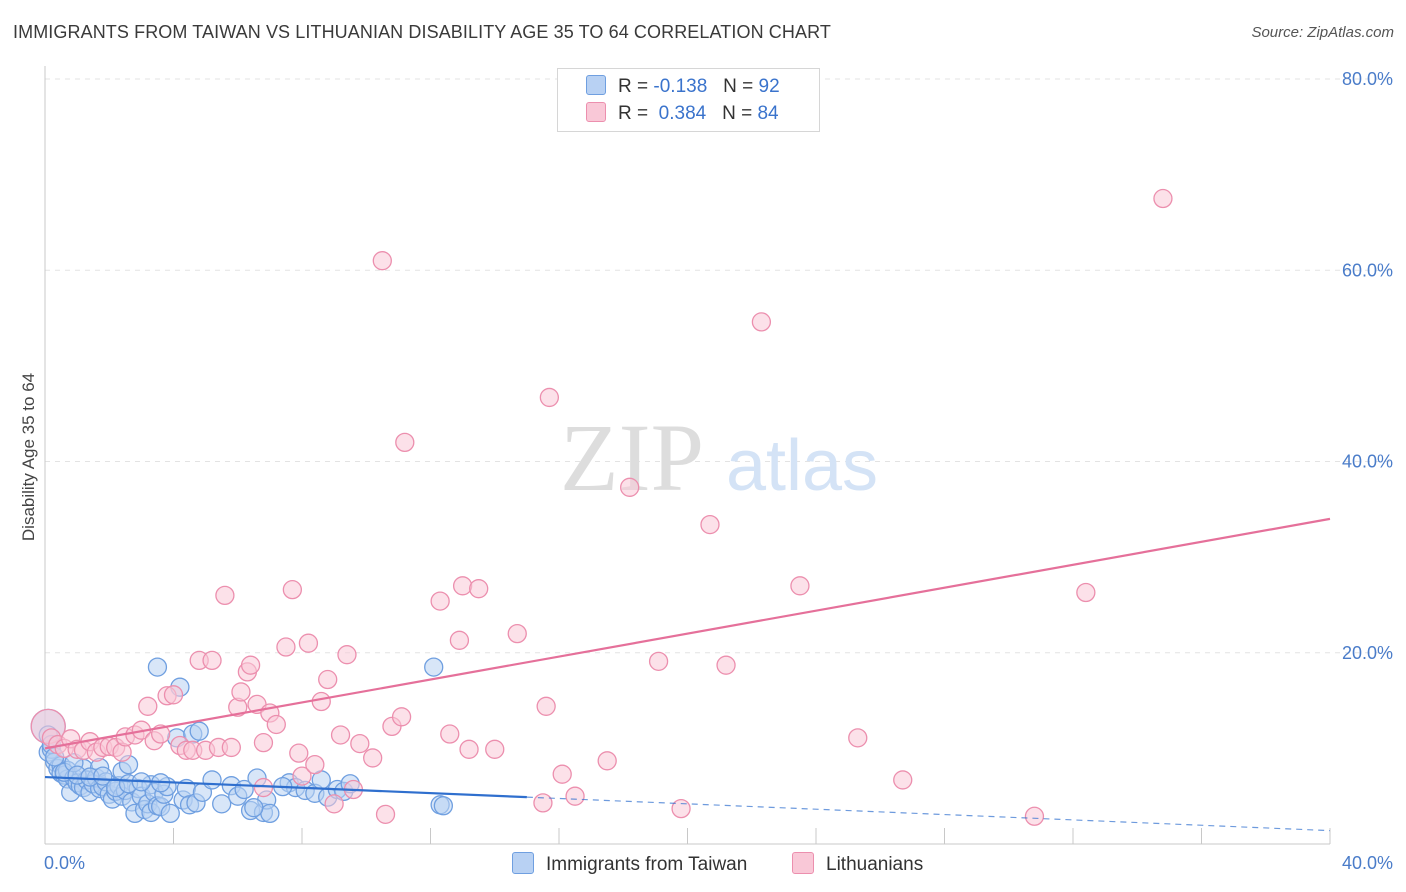 The height and width of the screenshot is (892, 1406). I want to click on series-legend: Immigrants from Taiwan Lithuanians, so click(703, 864).